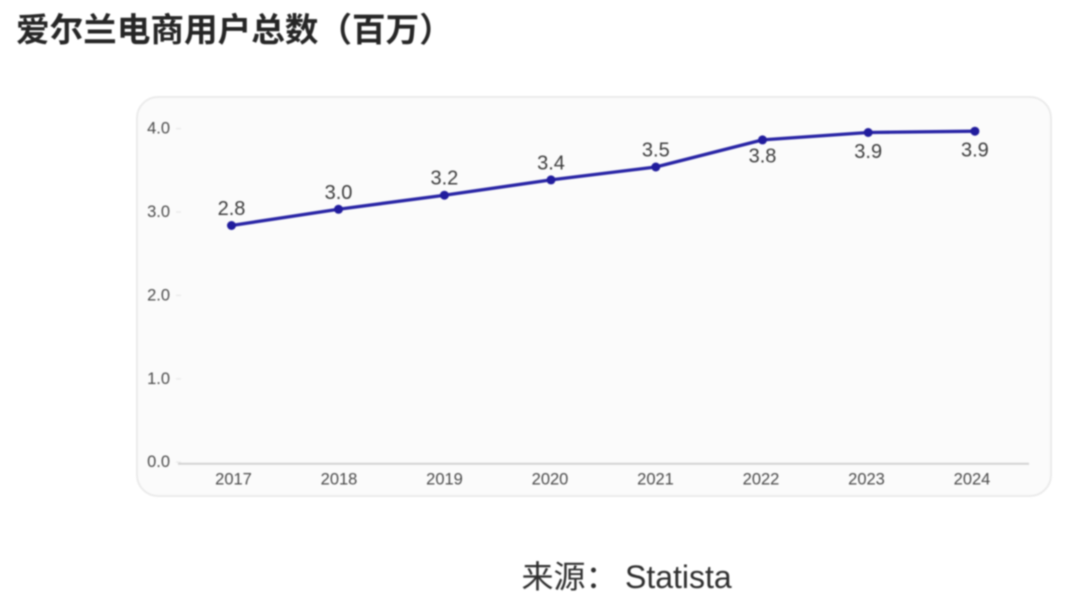 The height and width of the screenshot is (605, 1080). I want to click on svg-text: 2.8, so click(232, 209).